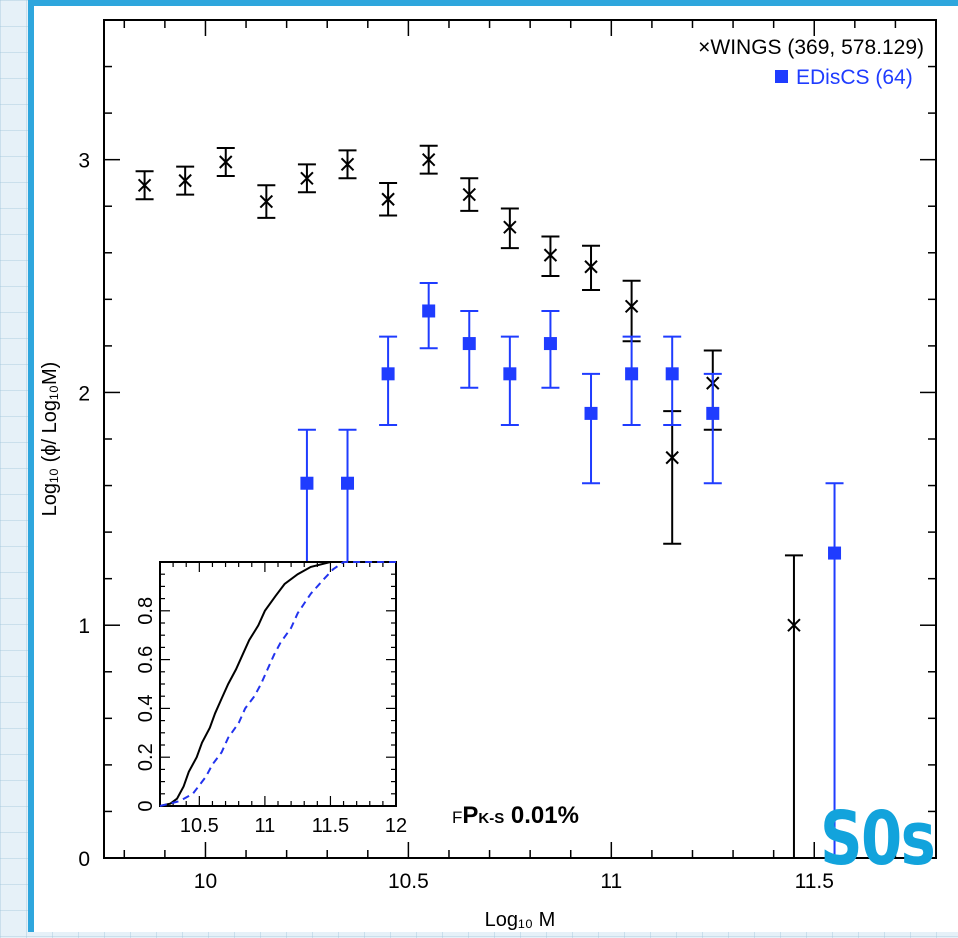 Image resolution: width=958 pixels, height=938 pixels. I want to click on inset-y-tick-label: 0, so click(146, 805).